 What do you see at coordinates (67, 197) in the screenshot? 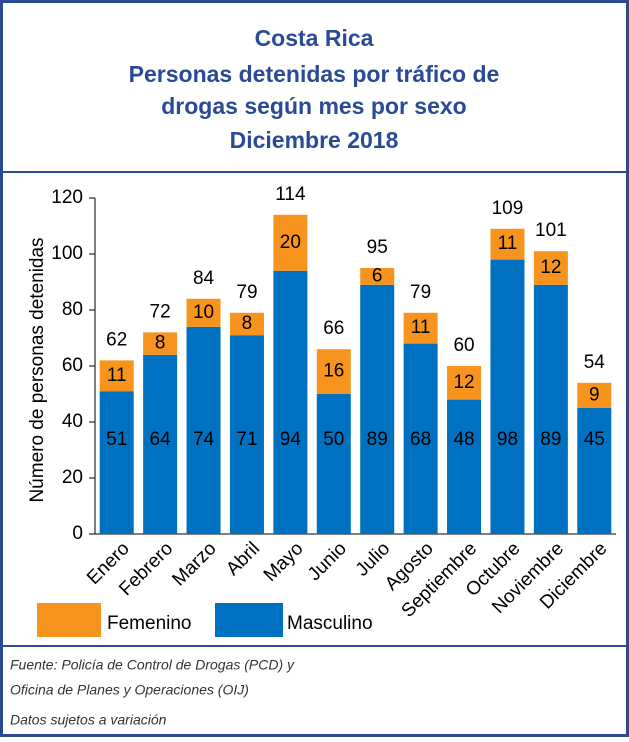
I see `y-tick-label: 120` at bounding box center [67, 197].